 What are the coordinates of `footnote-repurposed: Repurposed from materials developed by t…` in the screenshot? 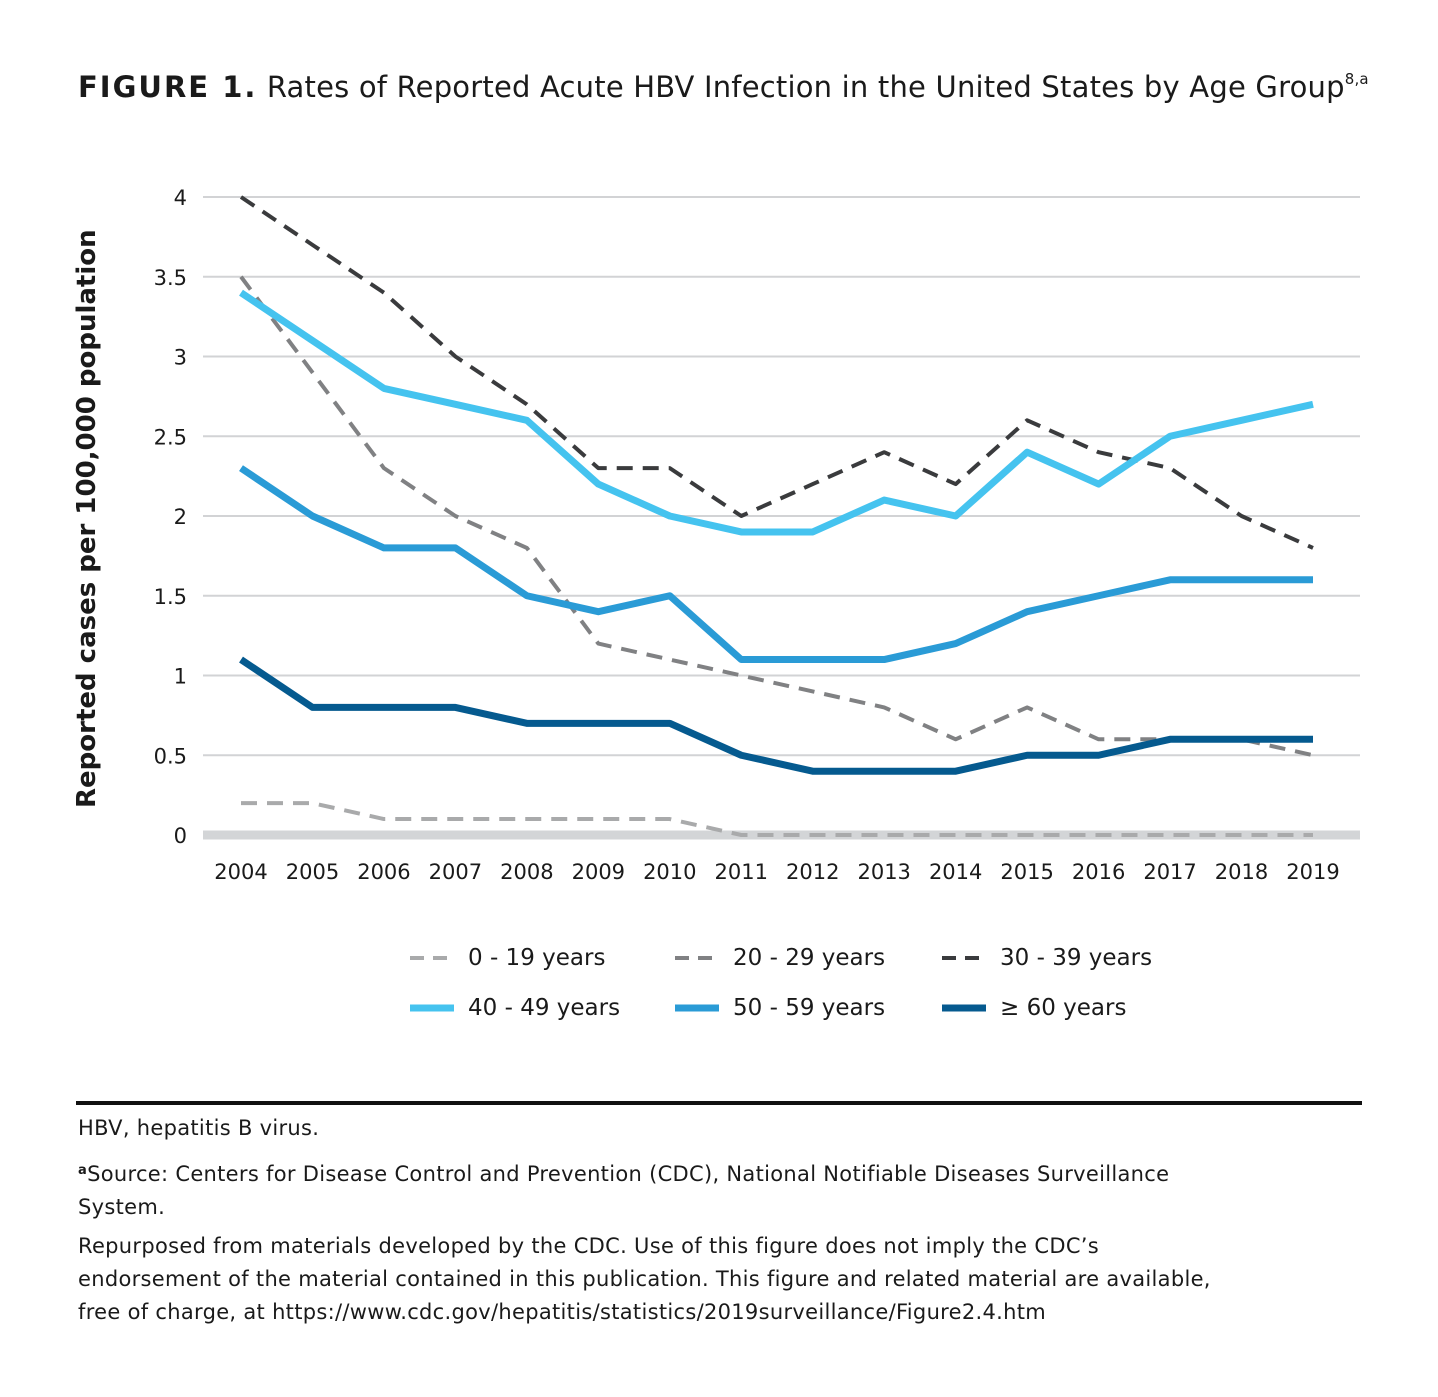 It's located at (644, 1279).